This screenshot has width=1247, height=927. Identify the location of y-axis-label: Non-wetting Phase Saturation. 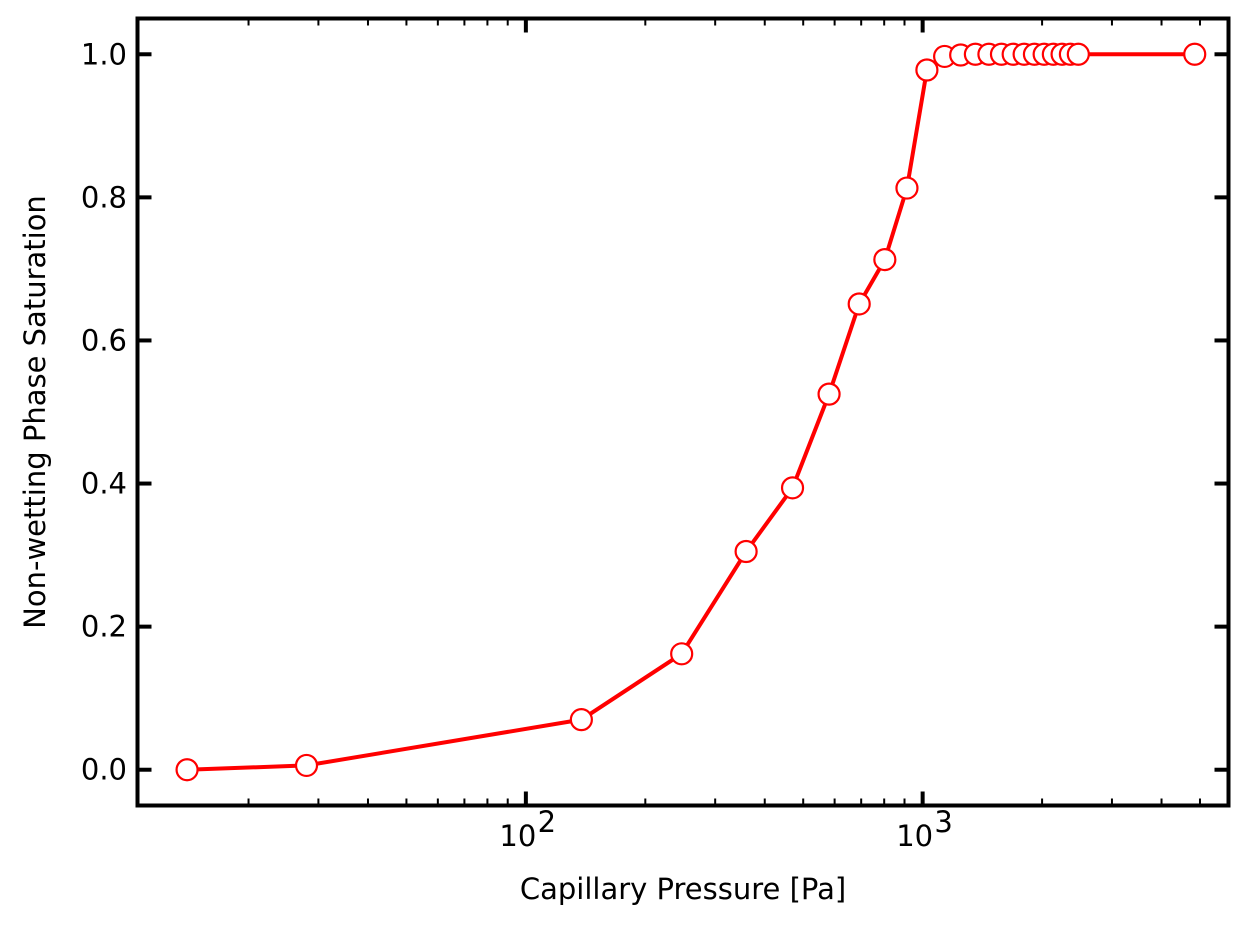
(35, 412).